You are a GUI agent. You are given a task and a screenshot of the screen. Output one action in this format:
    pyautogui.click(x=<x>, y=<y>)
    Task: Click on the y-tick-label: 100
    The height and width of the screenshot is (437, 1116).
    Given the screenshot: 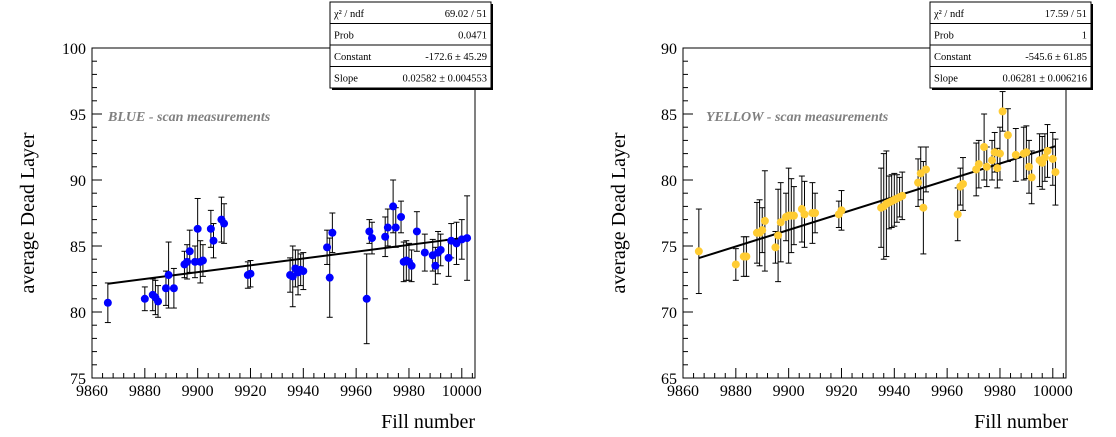 What is the action you would take?
    pyautogui.click(x=74, y=49)
    